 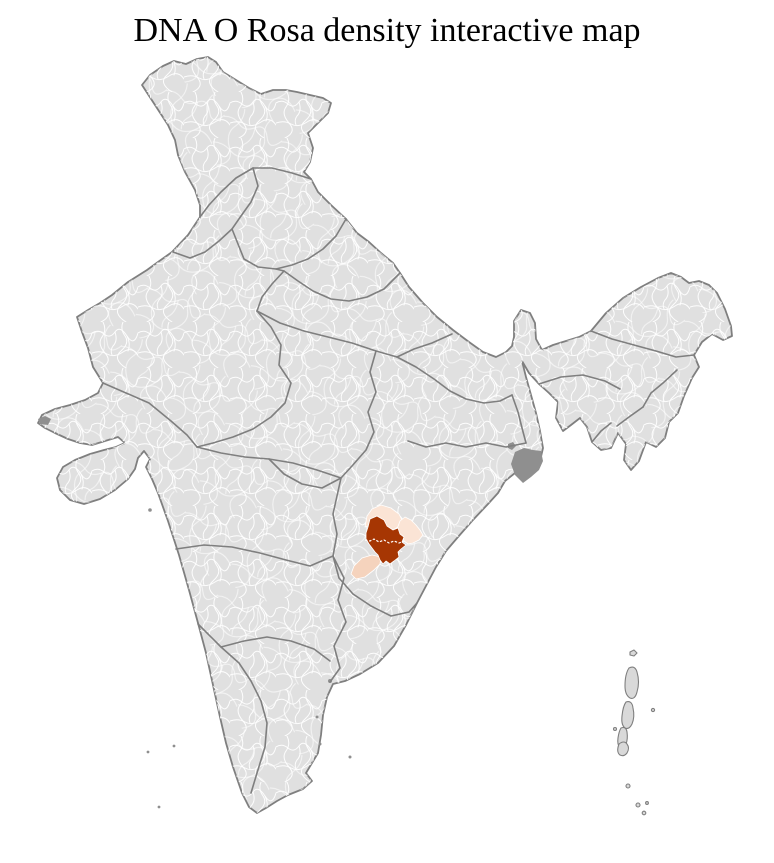 I want to click on highlight-districts, so click(x=387, y=542).